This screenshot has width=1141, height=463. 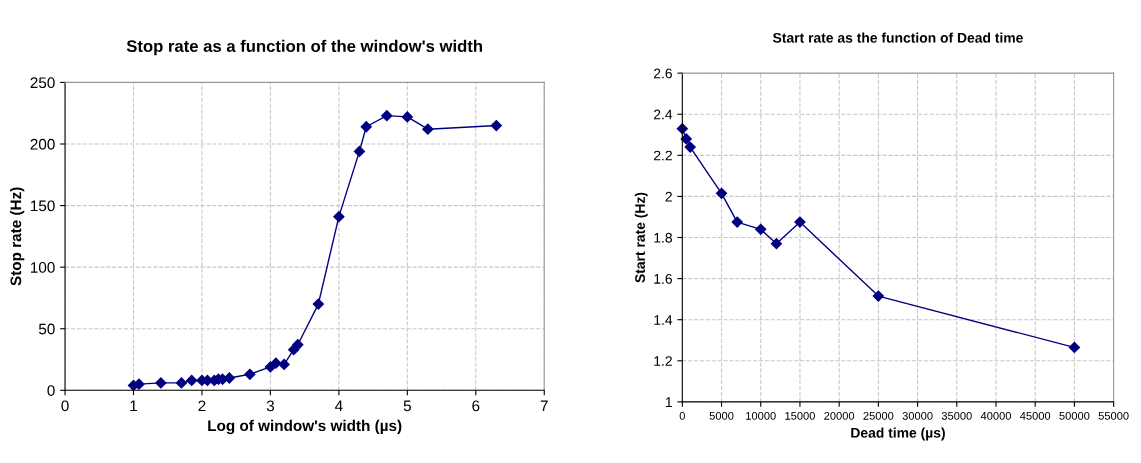 What do you see at coordinates (51, 390) in the screenshot?
I see `y-tick-label: 0` at bounding box center [51, 390].